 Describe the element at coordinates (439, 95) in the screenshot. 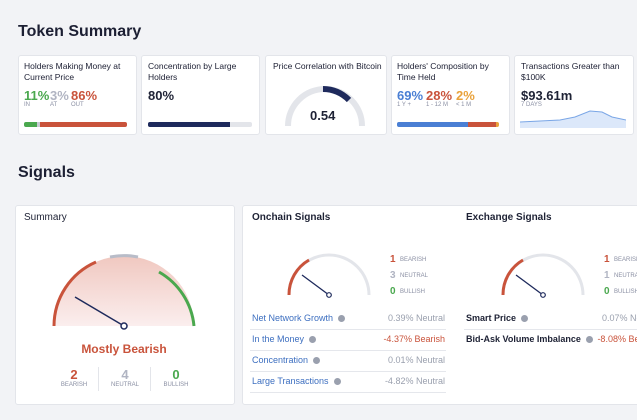

I see `stat: 28%` at that location.